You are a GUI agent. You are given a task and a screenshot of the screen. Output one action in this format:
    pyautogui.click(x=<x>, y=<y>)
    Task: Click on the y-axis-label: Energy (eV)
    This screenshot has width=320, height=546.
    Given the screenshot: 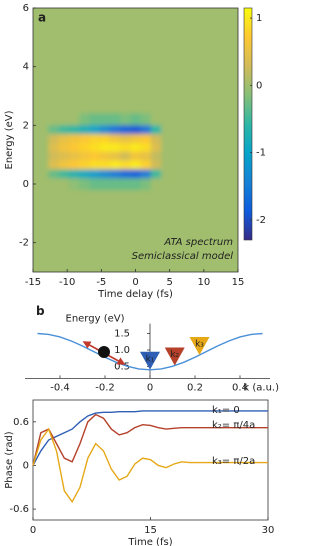 What is the action you would take?
    pyautogui.click(x=9, y=139)
    